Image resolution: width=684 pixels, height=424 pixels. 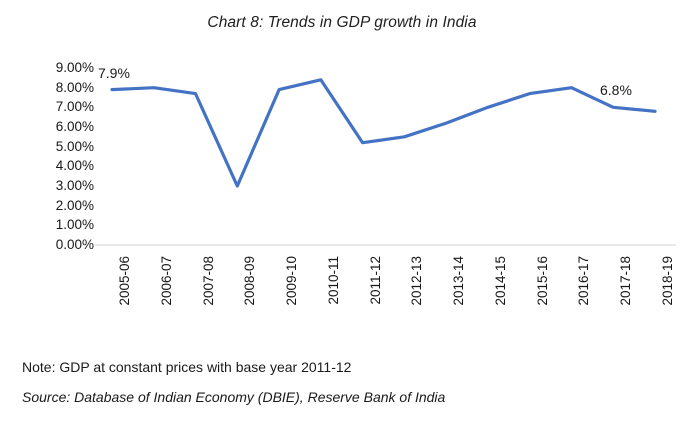 I want to click on data-point-label: 7.9%, so click(x=114, y=72).